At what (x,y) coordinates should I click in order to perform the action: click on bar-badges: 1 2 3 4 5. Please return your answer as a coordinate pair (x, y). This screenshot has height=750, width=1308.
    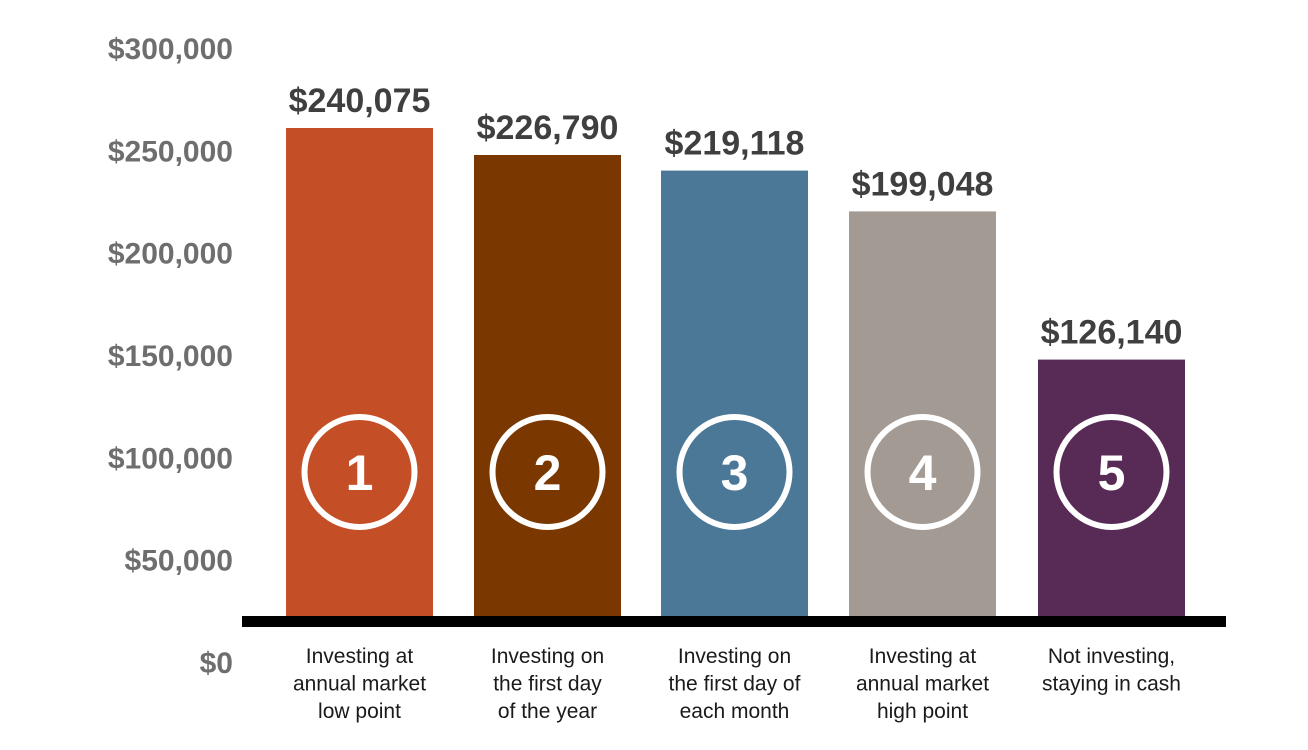
    Looking at the image, I should click on (735, 472).